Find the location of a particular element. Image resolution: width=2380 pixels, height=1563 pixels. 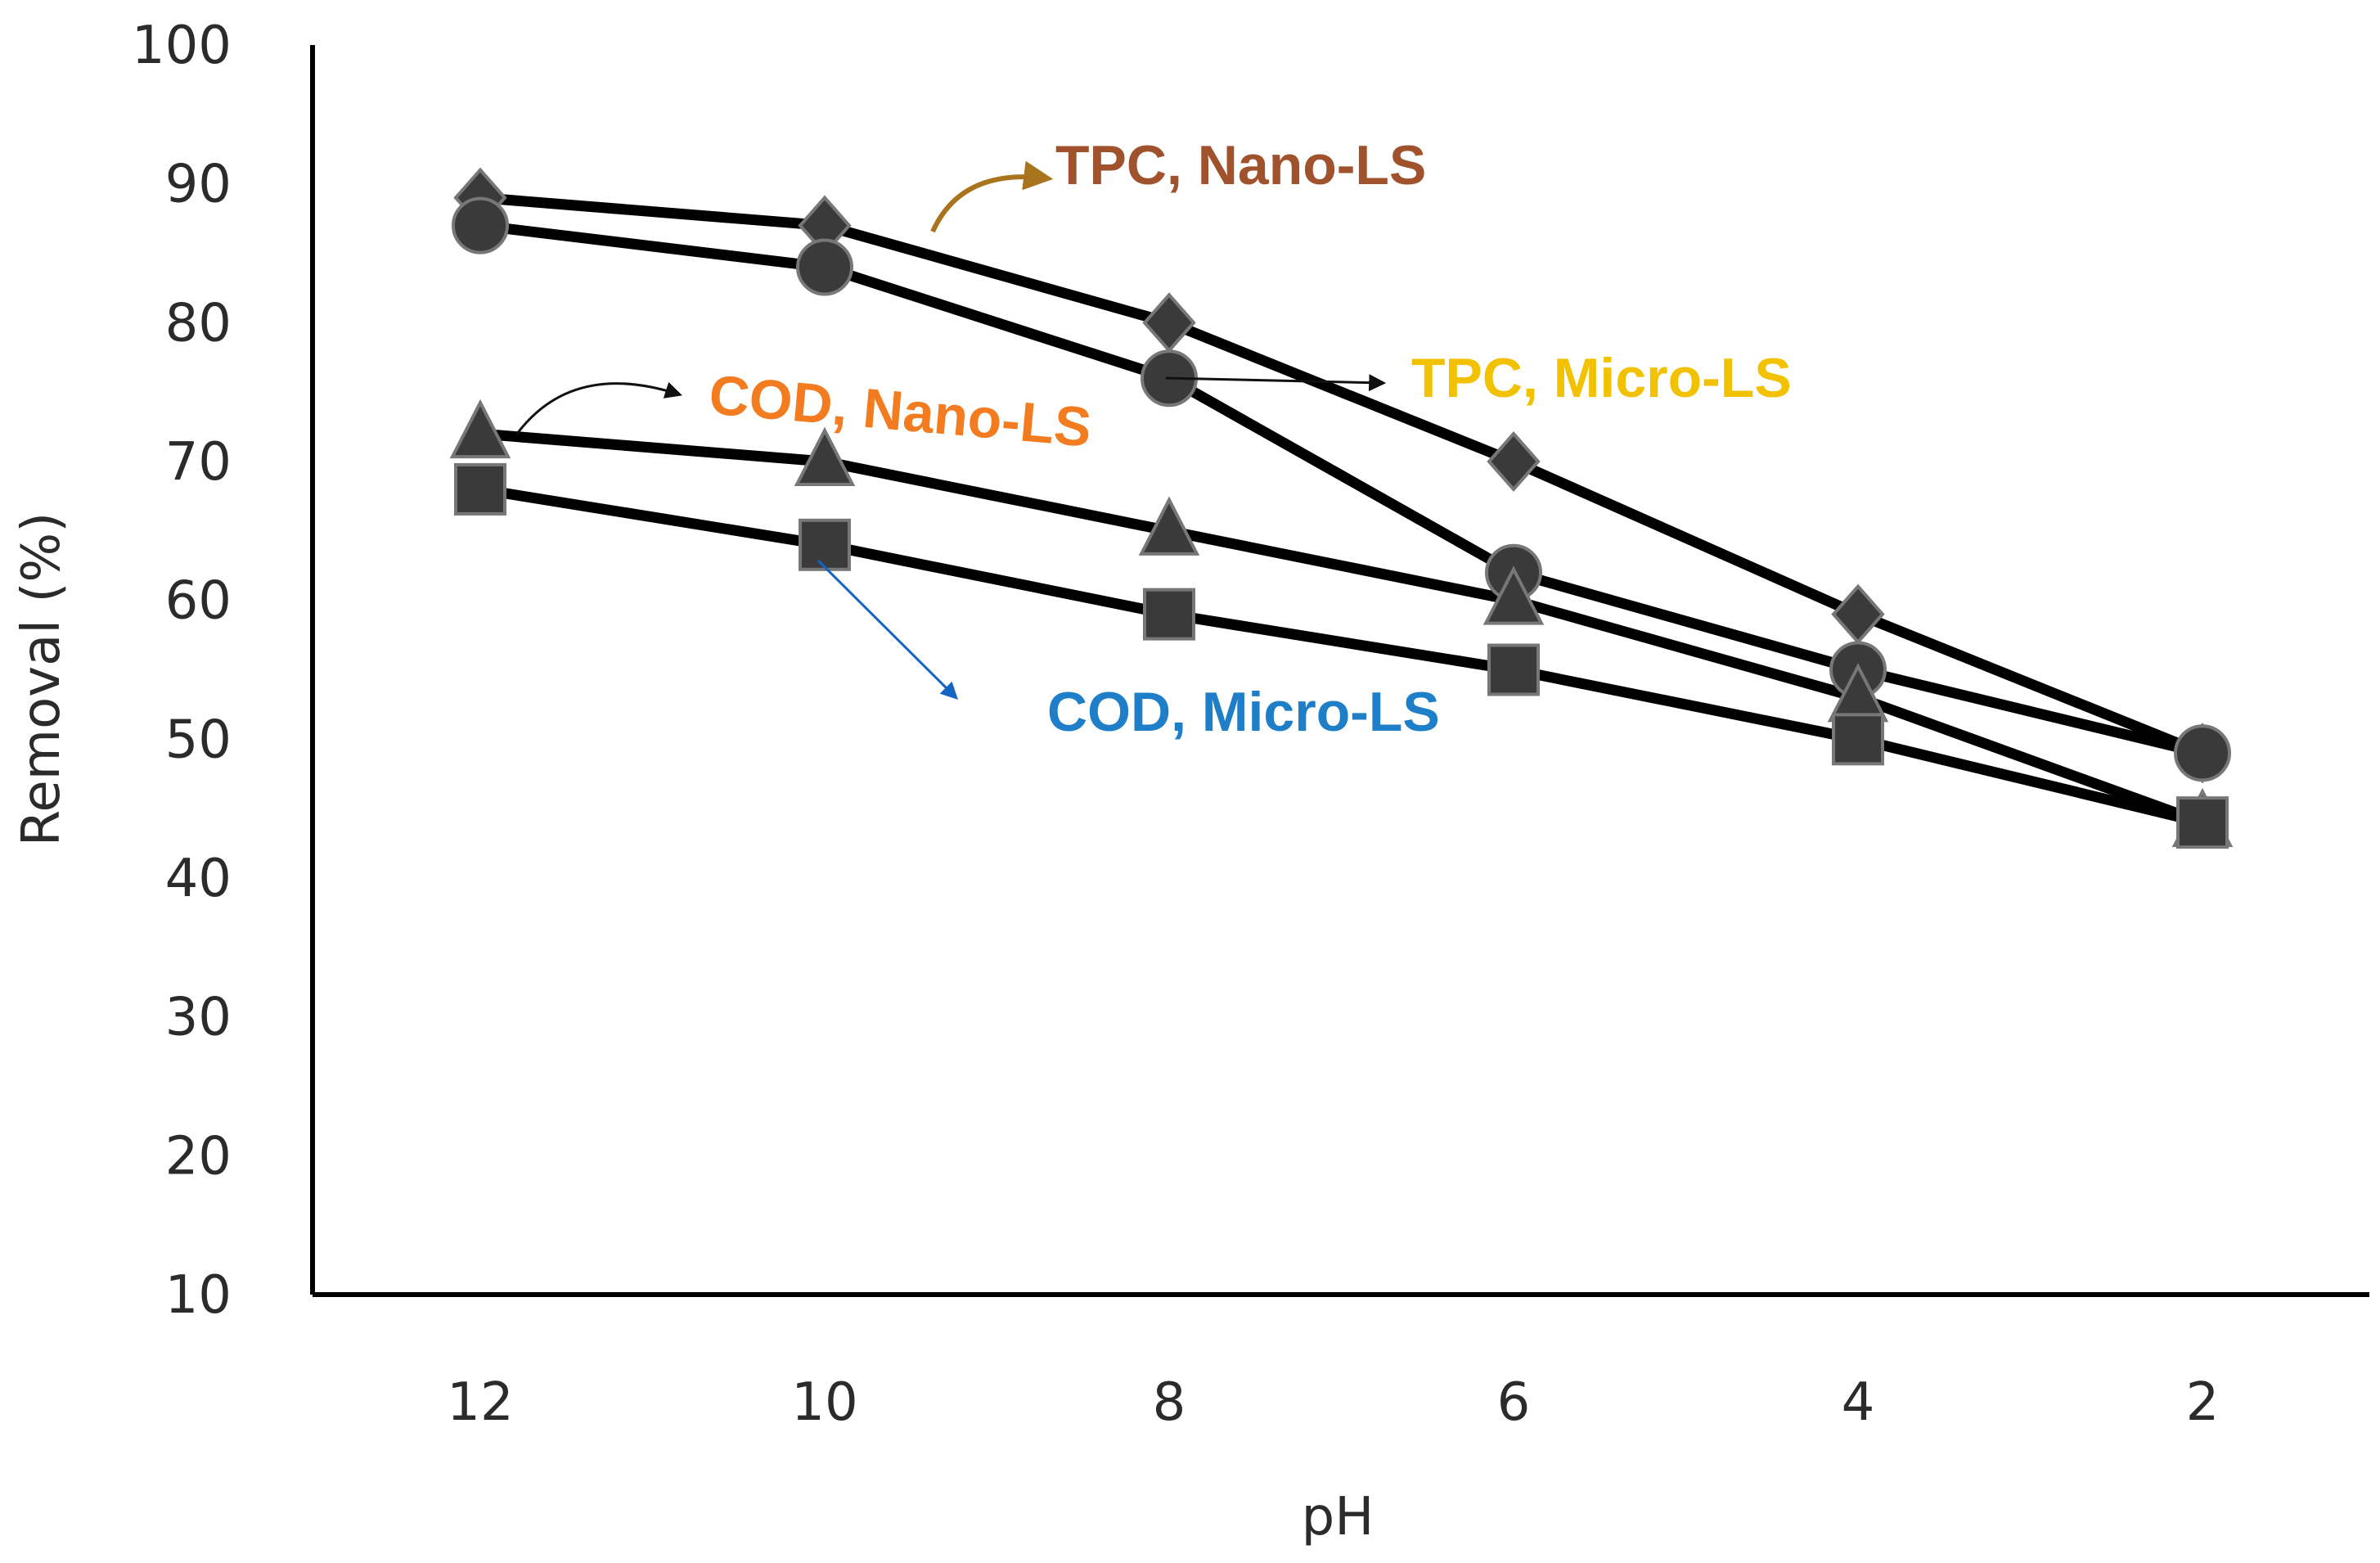

annotation-label-cod-nano: COD, Nano-LS is located at coordinates (901, 411).